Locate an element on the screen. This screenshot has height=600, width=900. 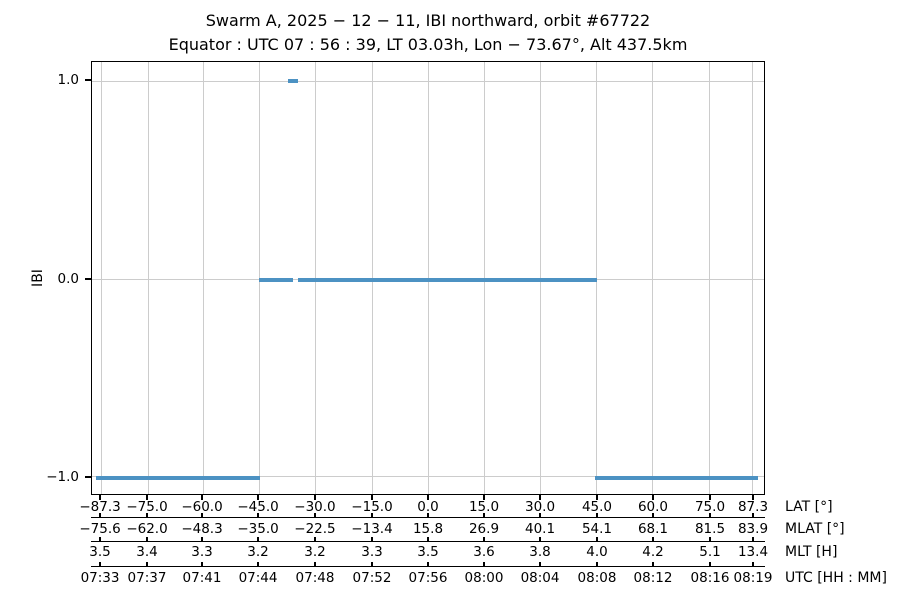
x-tick-label: 5.1 is located at coordinates (710, 552).